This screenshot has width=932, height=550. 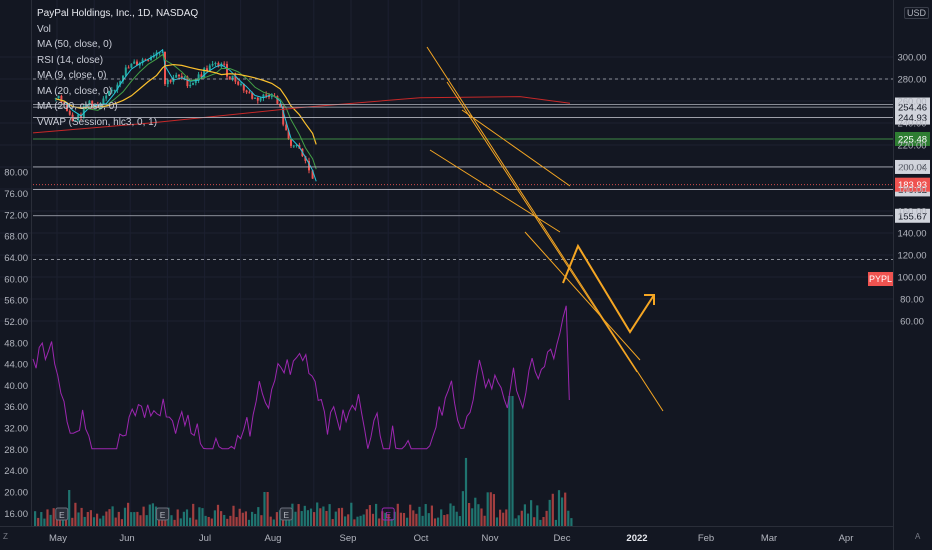 What do you see at coordinates (911, 190) in the screenshot?
I see `price-axis-label: 180.00` at bounding box center [911, 190].